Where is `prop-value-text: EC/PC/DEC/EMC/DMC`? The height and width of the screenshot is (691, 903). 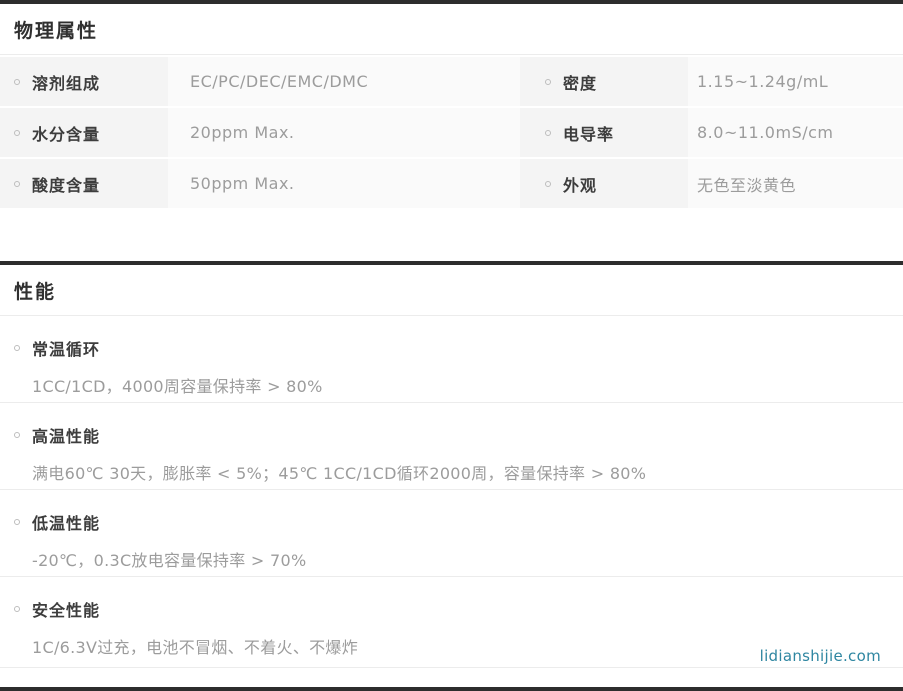 prop-value-text: EC/PC/DEC/EMC/DMC is located at coordinates (279, 81).